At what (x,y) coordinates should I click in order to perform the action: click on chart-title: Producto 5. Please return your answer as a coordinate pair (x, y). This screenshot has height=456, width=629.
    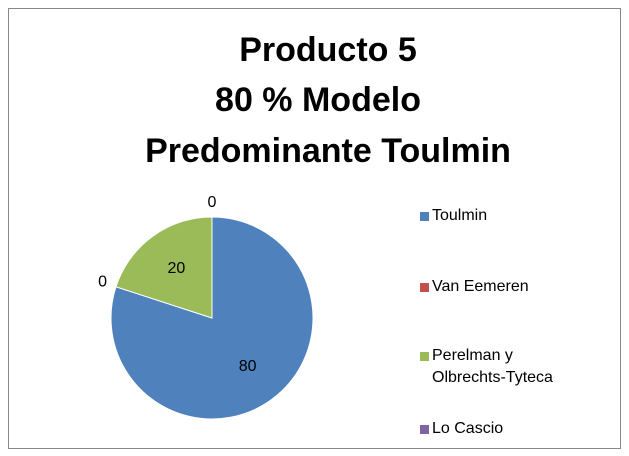
    Looking at the image, I should click on (328, 50).